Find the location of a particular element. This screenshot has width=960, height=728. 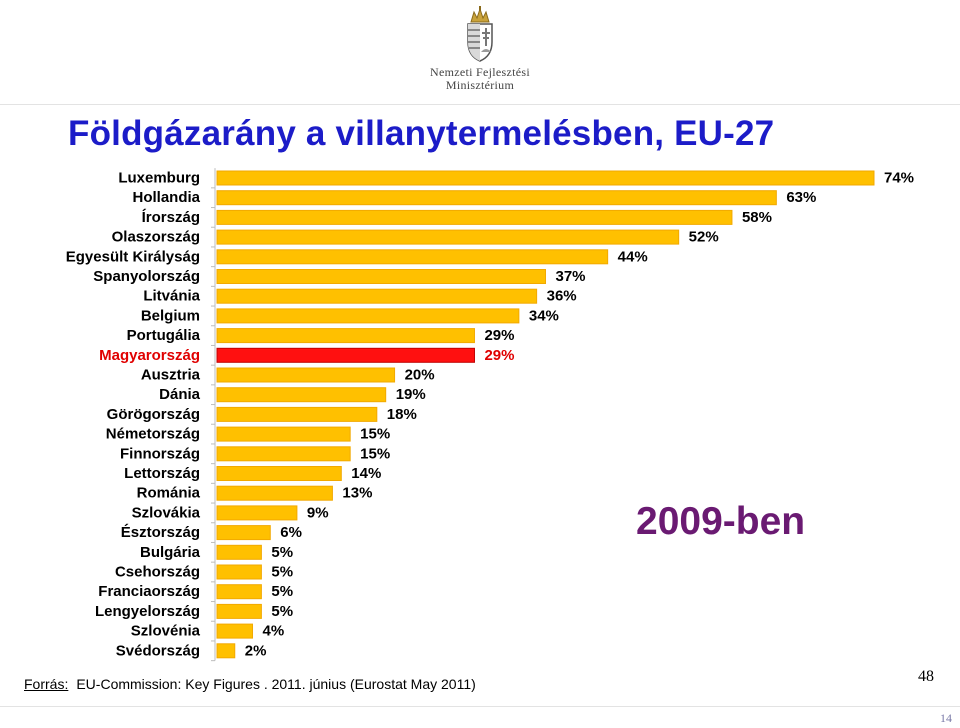

ministry-name: Nemzeti Fejlesztési Minisztérium is located at coordinates (480, 79).